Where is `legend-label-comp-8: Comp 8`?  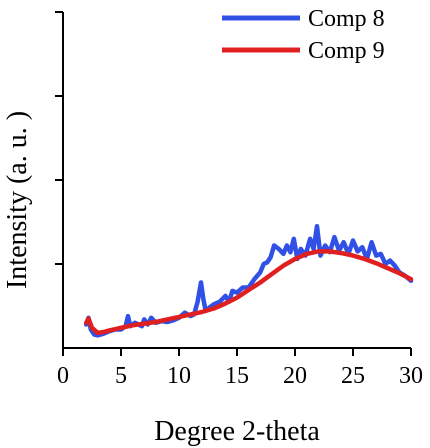
legend-label-comp-8: Comp 8 is located at coordinates (346, 19).